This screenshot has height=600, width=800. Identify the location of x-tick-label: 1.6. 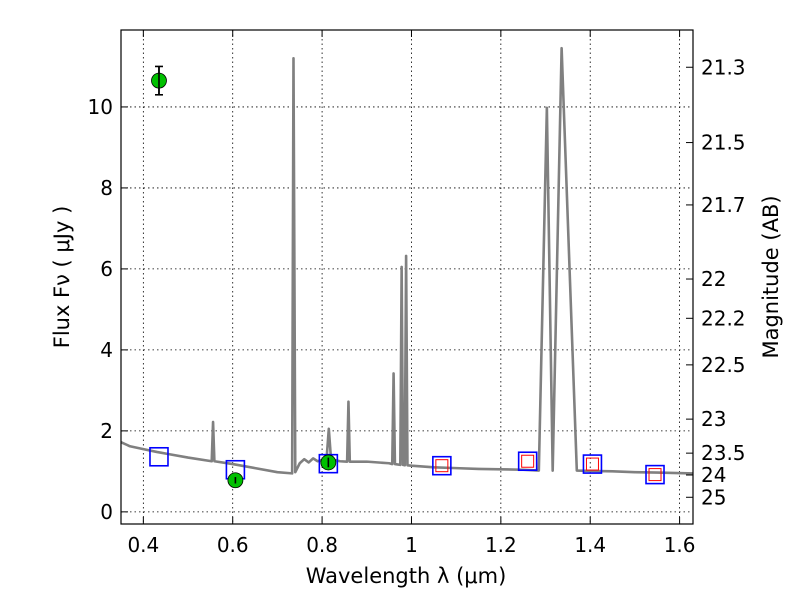
(680, 545).